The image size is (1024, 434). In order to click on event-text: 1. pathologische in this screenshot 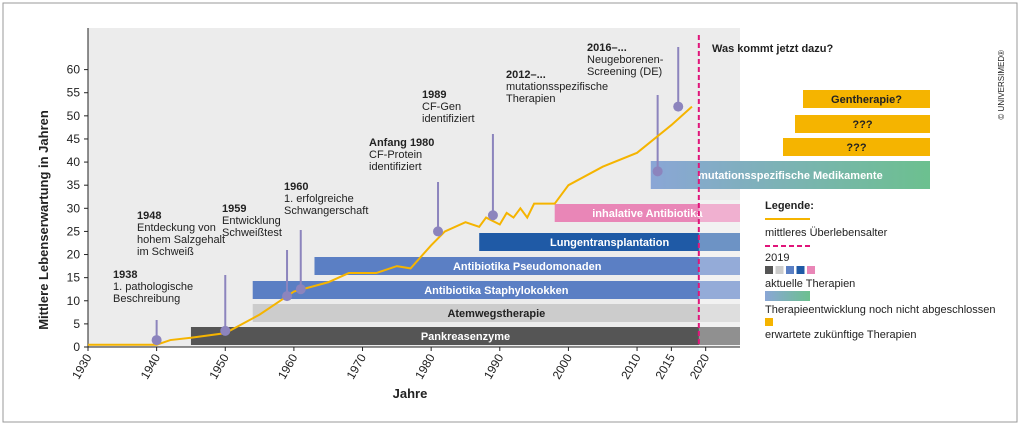, I will do `click(153, 287)`.